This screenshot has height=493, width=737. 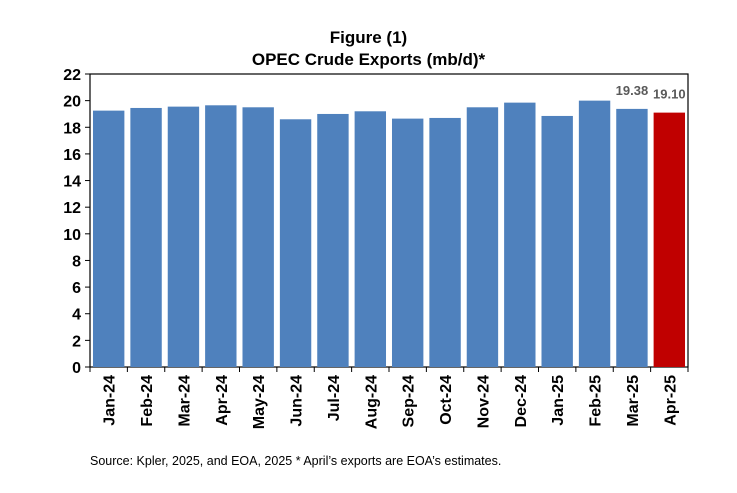 What do you see at coordinates (483, 401) in the screenshot?
I see `x-tick-label: Nov-24` at bounding box center [483, 401].